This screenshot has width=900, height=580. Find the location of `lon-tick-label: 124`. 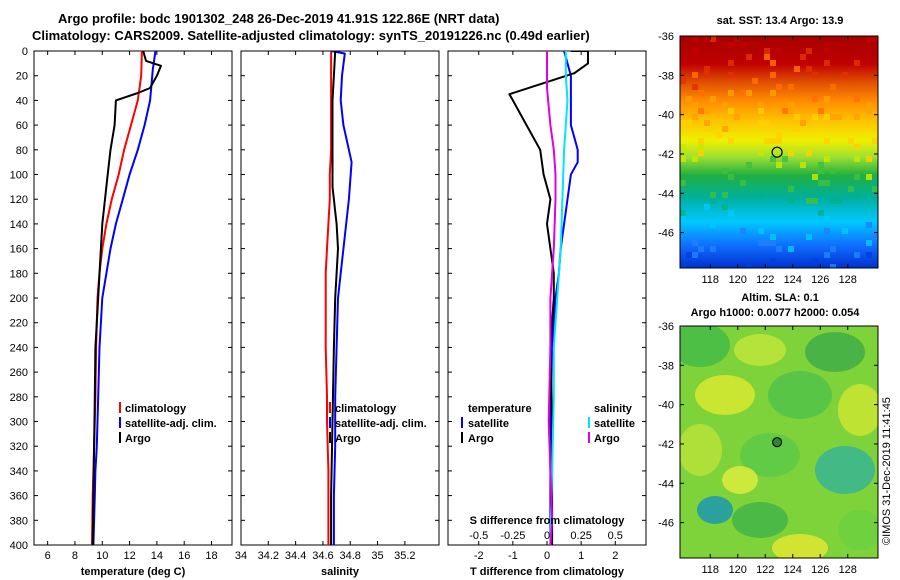

lon-tick-label: 124 is located at coordinates (793, 570).